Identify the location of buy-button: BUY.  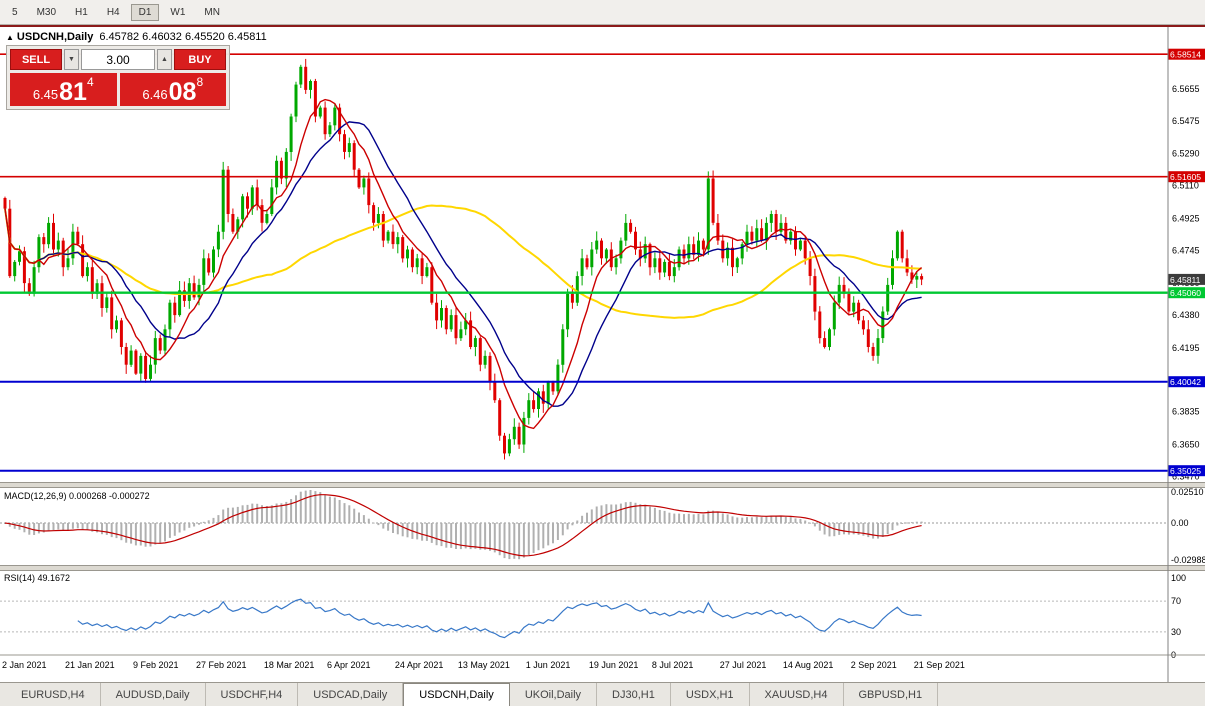
(200, 59).